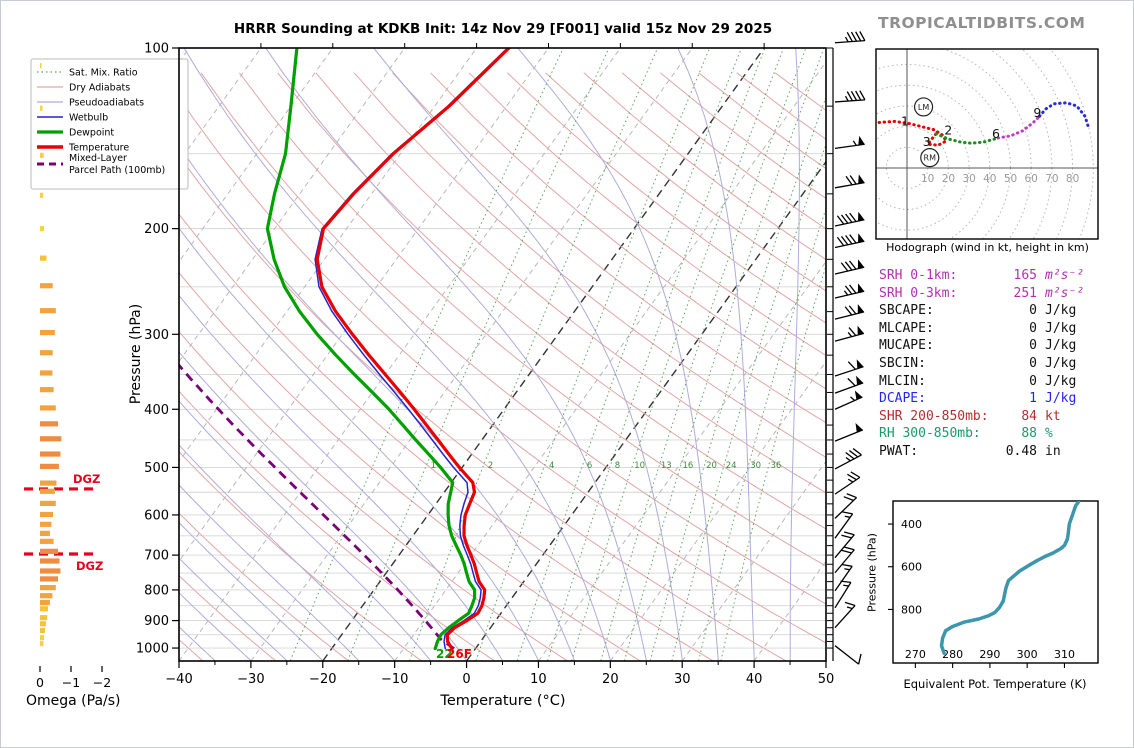 The height and width of the screenshot is (748, 1134). What do you see at coordinates (995, 684) in the screenshot?
I see `thetae-x-axis-label: Equivalent Pot. Temperature (K)` at bounding box center [995, 684].